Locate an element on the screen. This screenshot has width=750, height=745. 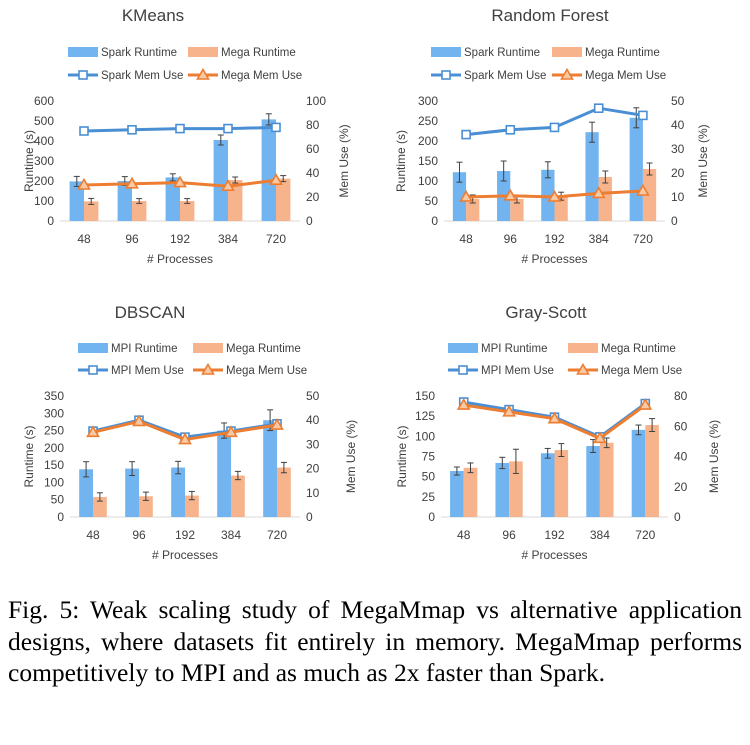
y-tick-label: 150 is located at coordinates (428, 161).